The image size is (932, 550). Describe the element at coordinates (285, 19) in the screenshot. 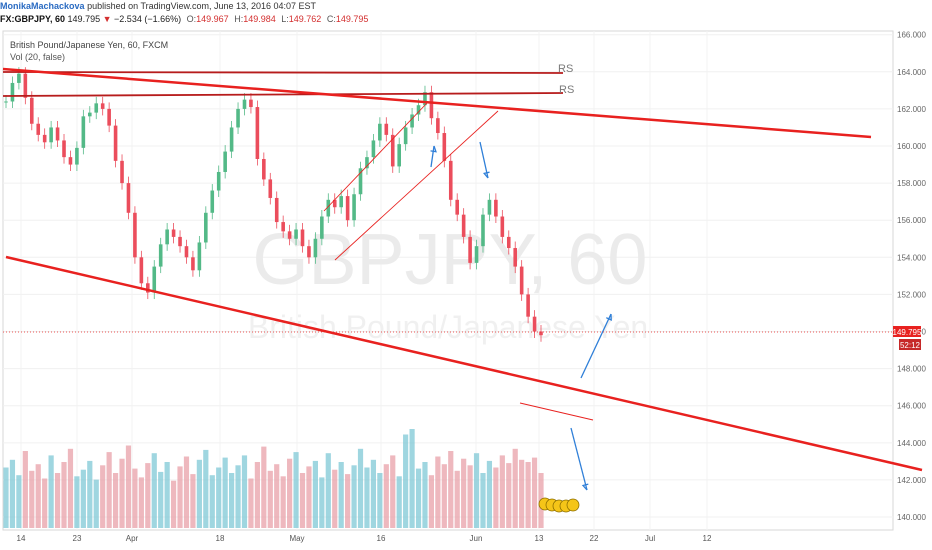

I see `low-label: L:` at that location.